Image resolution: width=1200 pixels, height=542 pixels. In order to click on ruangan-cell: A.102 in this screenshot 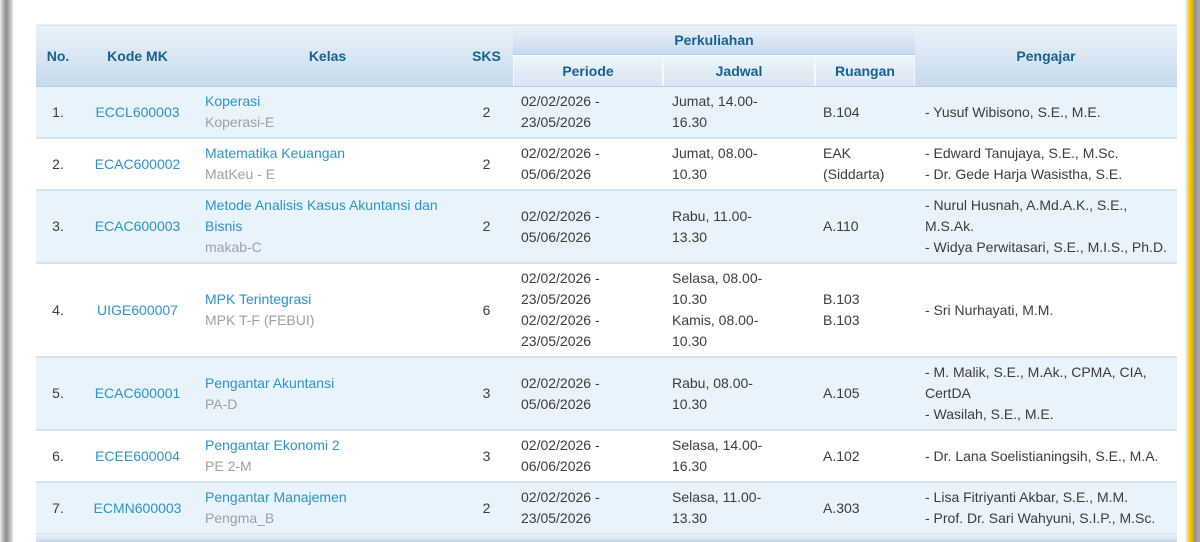, I will do `click(865, 456)`.